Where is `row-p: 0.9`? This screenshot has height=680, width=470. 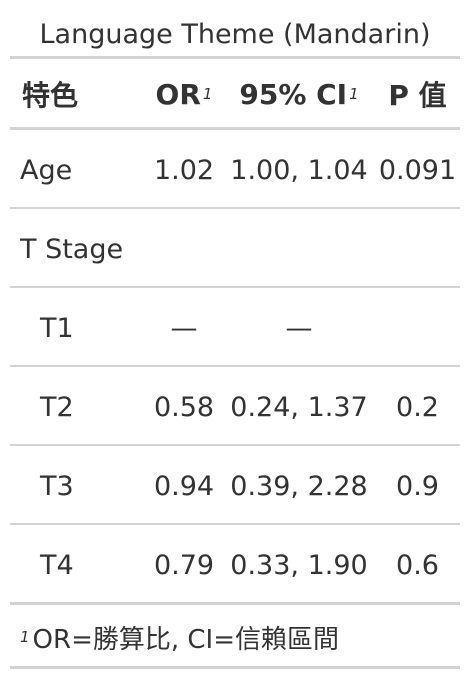 row-p: 0.9 is located at coordinates (417, 486).